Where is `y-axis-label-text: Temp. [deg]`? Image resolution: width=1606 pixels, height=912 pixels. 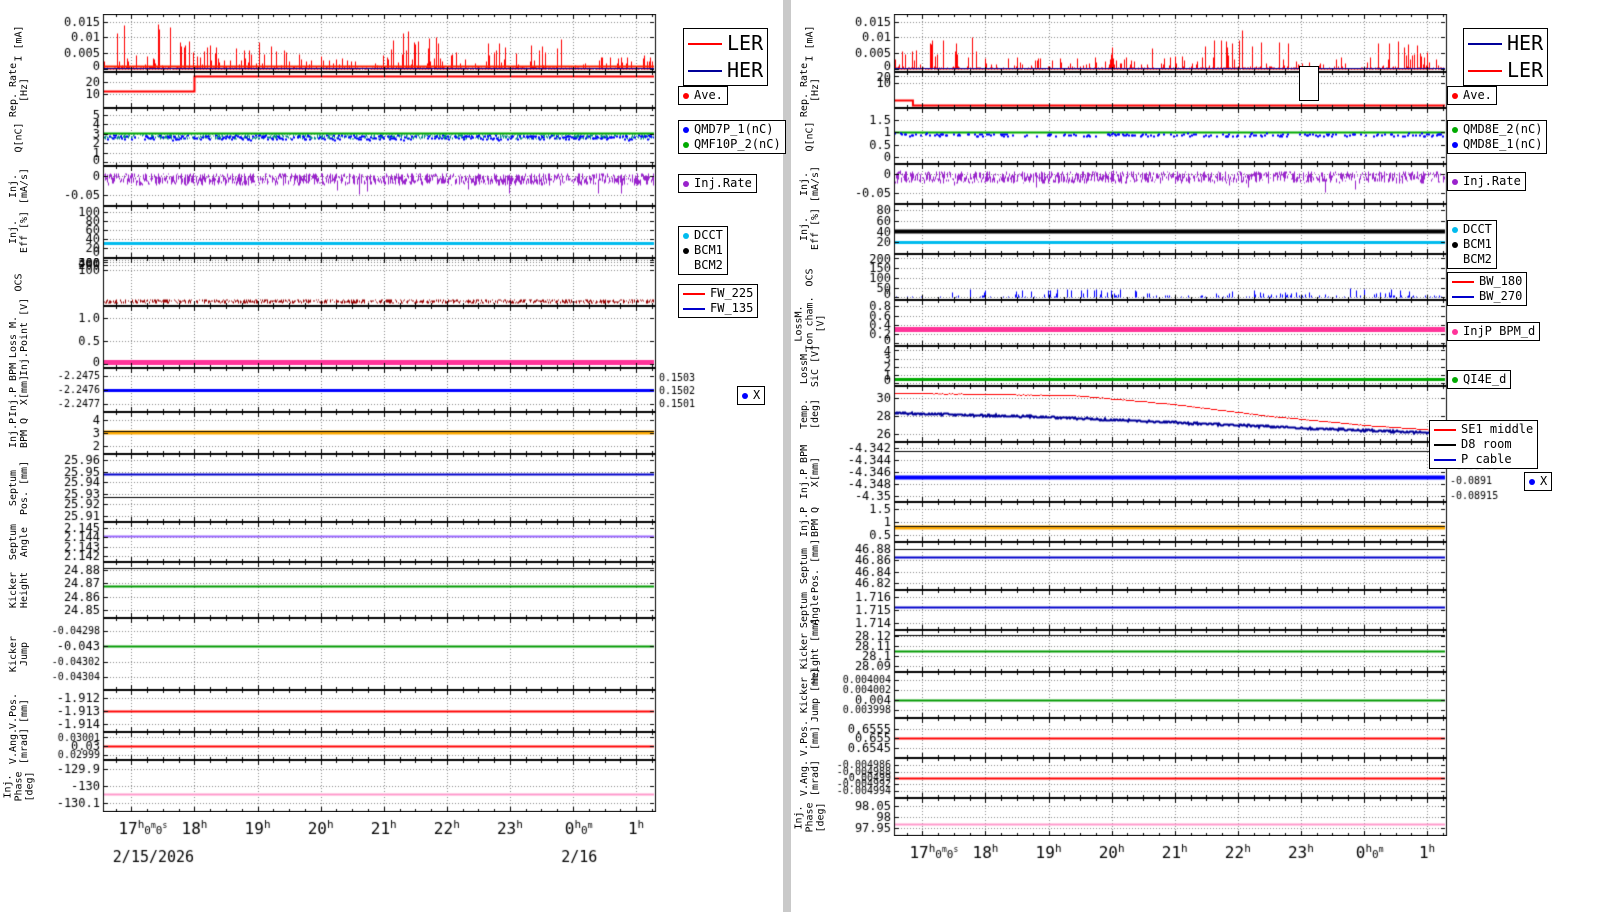
y-axis-label-text: Temp. [deg] is located at coordinates (809, 414).